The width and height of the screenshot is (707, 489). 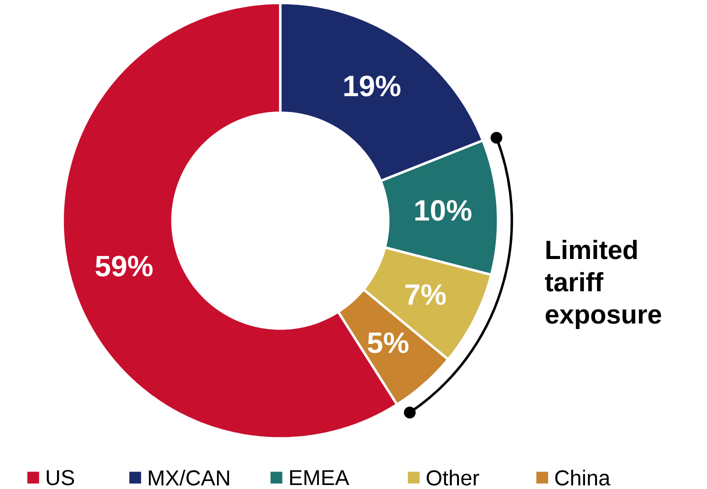 I want to click on legend-label: US, so click(x=60, y=478).